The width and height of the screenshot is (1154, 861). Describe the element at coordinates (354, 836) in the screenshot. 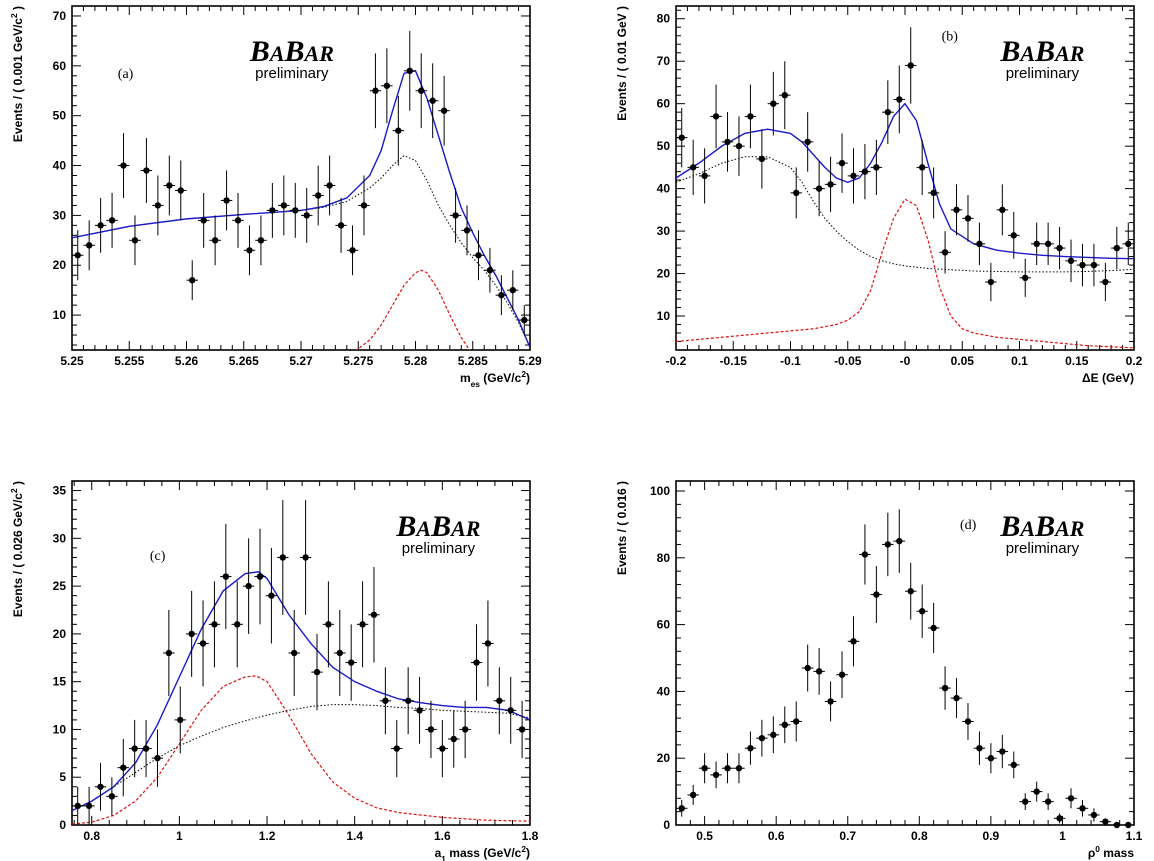

I see `x-tick-label: 1.4` at that location.